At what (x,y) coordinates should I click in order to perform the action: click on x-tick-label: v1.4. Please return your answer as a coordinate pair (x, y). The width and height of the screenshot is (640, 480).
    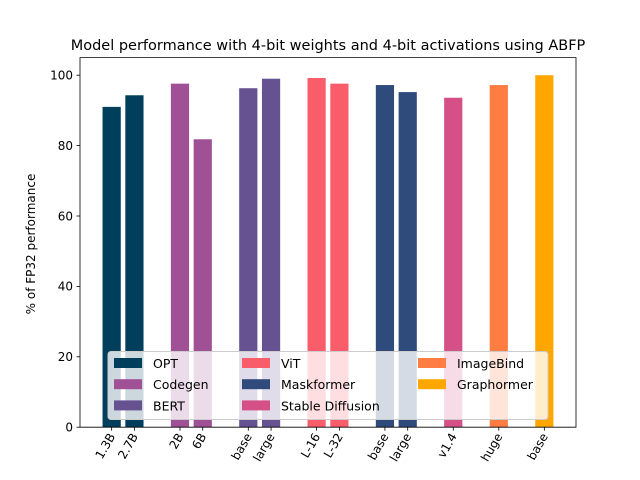
    Looking at the image, I should click on (447, 446).